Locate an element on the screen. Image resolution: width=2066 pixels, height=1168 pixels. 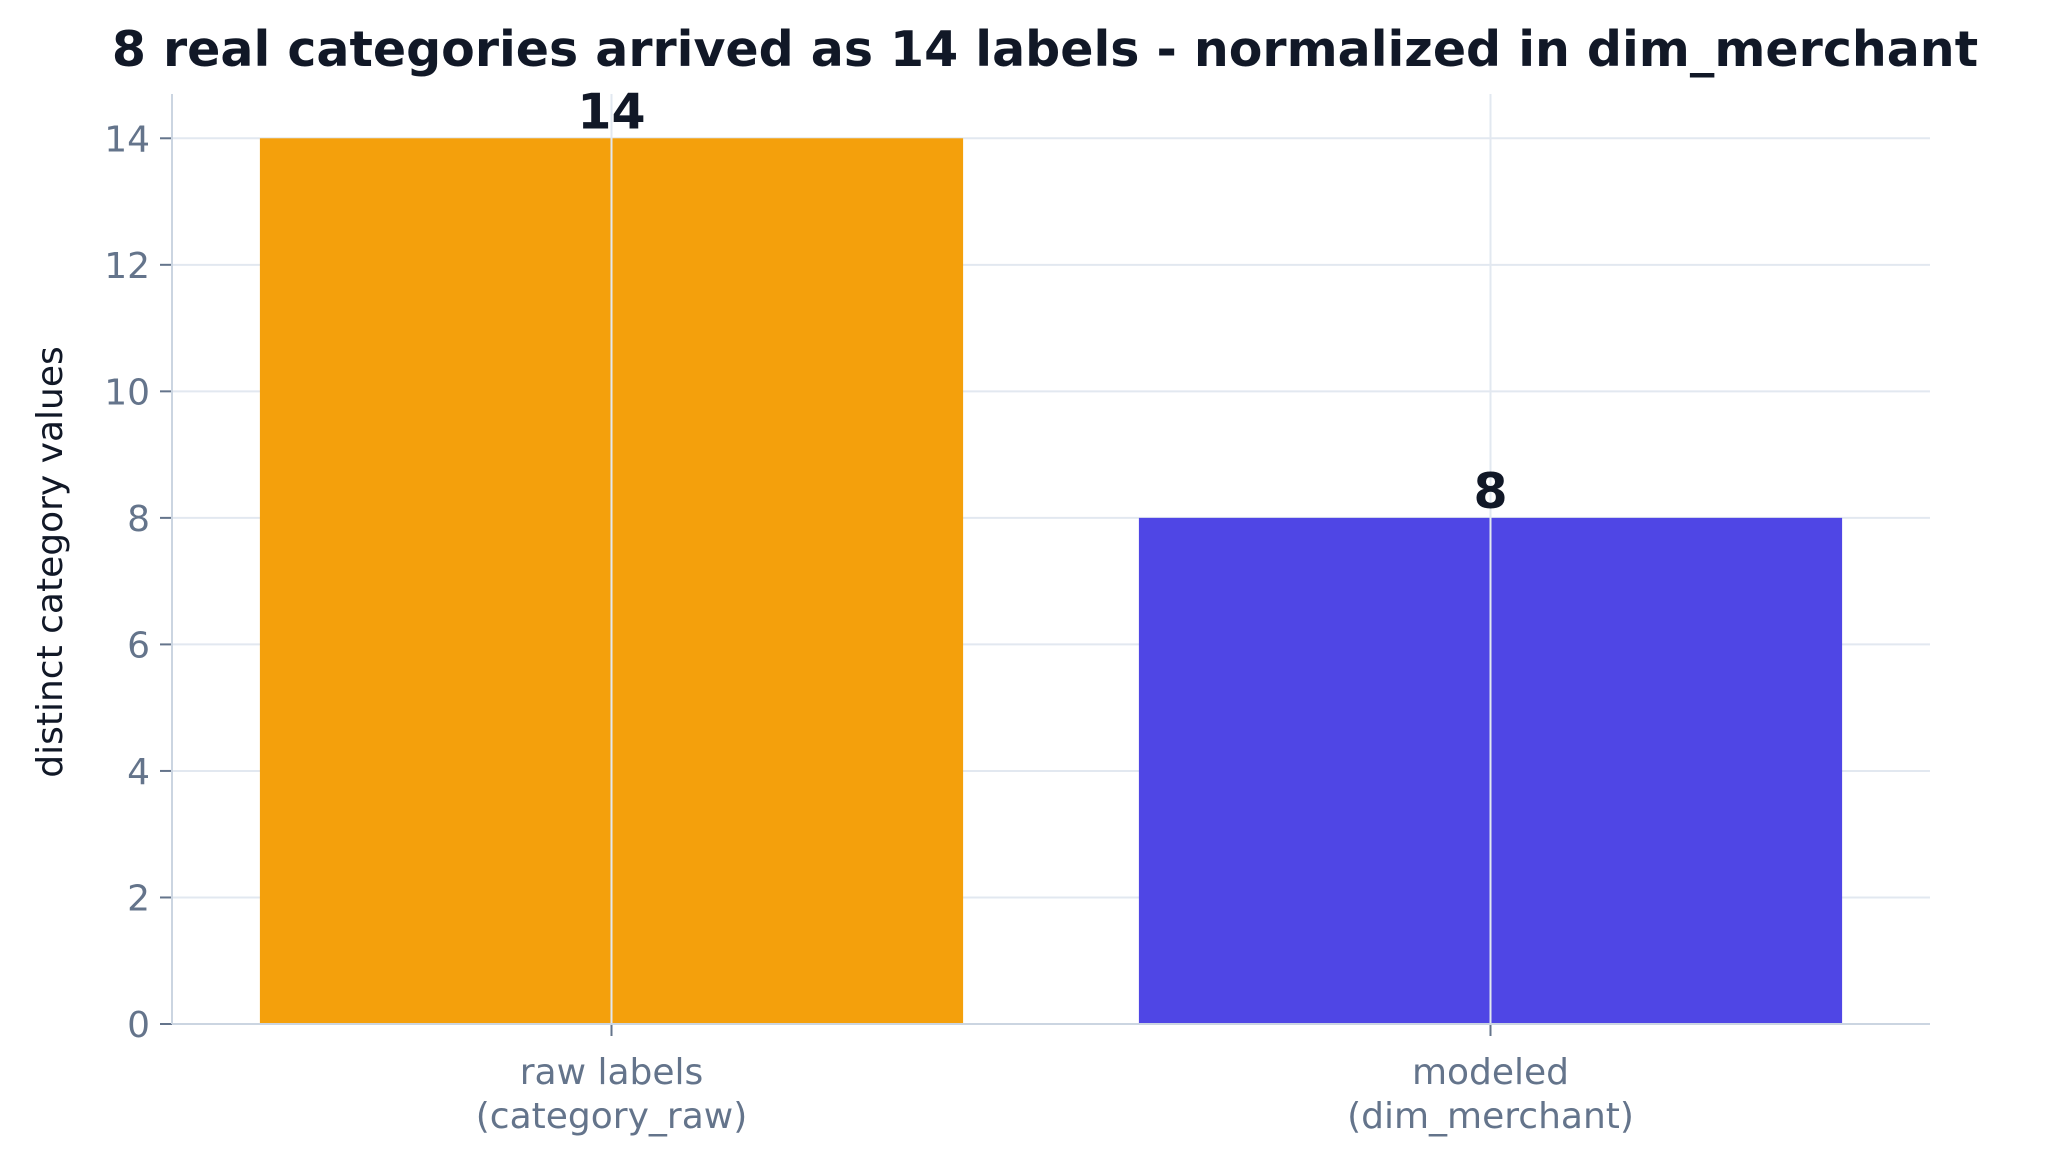
y-axis-label: distinct category values is located at coordinates (50, 562).